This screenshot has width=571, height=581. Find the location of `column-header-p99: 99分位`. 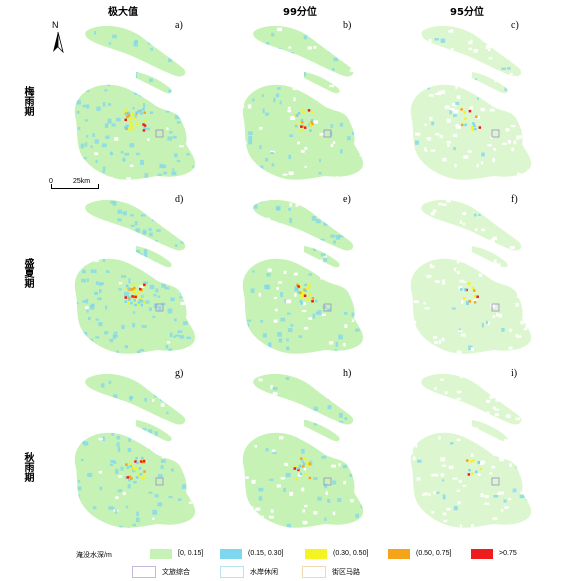

column-header-p99: 99分位 is located at coordinates (300, 12).